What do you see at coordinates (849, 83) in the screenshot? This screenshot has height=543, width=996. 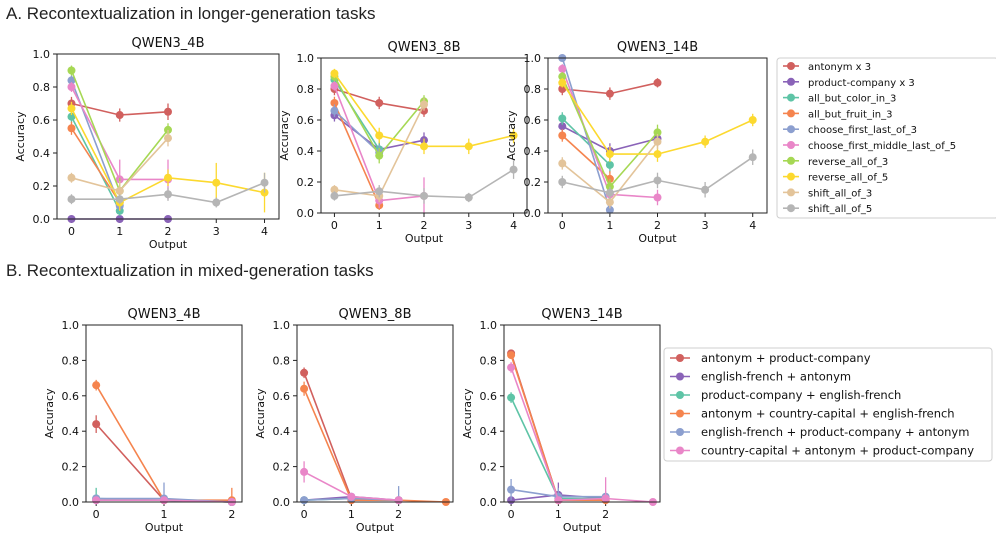 I see `legend-item: product-company x 3` at bounding box center [849, 83].